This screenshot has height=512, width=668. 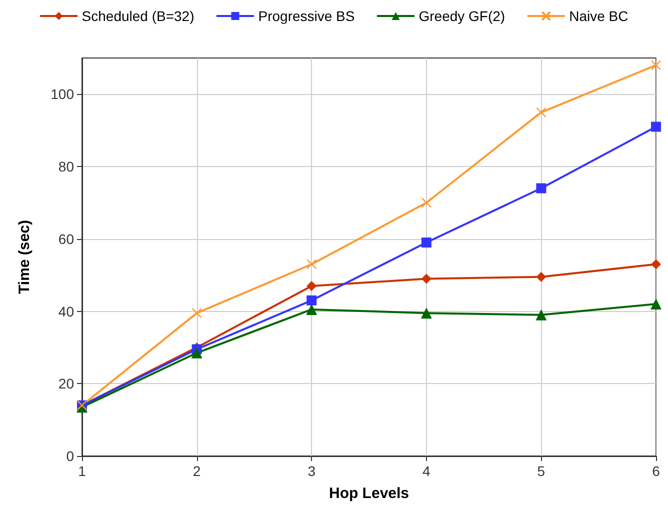 I want to click on y-tick-label: 60, so click(x=66, y=238).